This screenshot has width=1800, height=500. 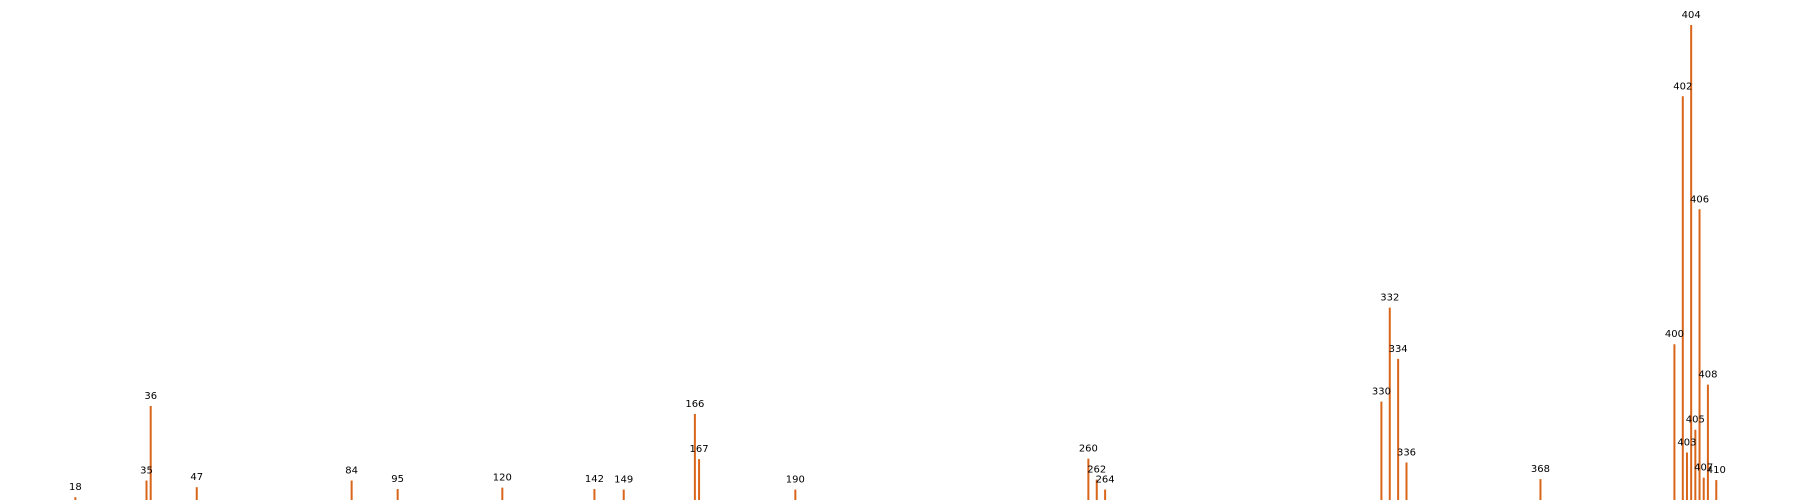 I want to click on peak-label-262: 262, so click(x=1096, y=470).